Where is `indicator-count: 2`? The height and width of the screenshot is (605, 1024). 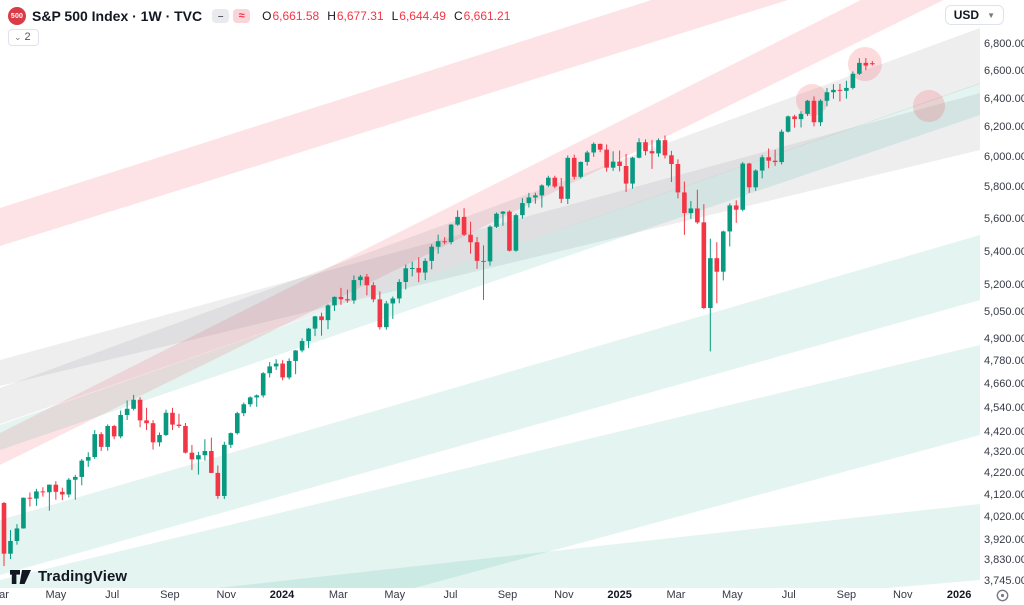 indicator-count: 2 is located at coordinates (27, 37).